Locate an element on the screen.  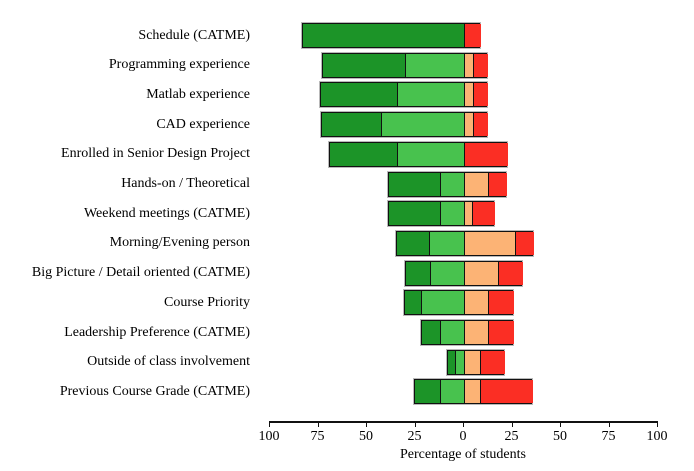
category-label: Matlab experience is located at coordinates (198, 94).